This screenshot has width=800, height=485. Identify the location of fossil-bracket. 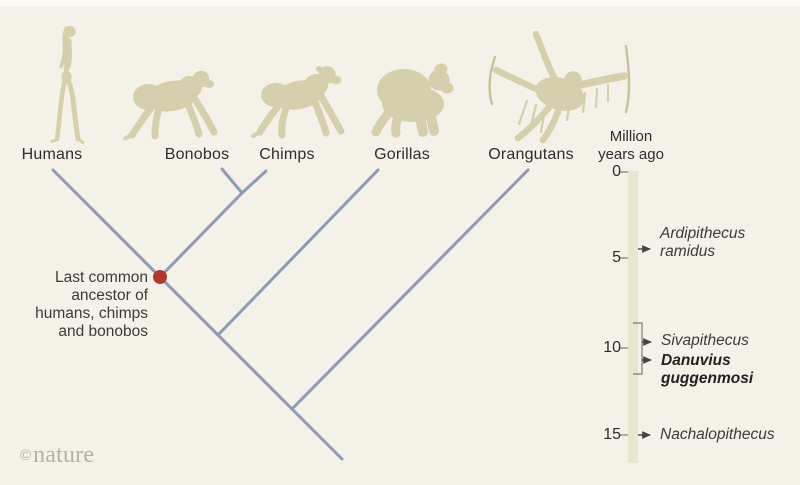
(638, 348).